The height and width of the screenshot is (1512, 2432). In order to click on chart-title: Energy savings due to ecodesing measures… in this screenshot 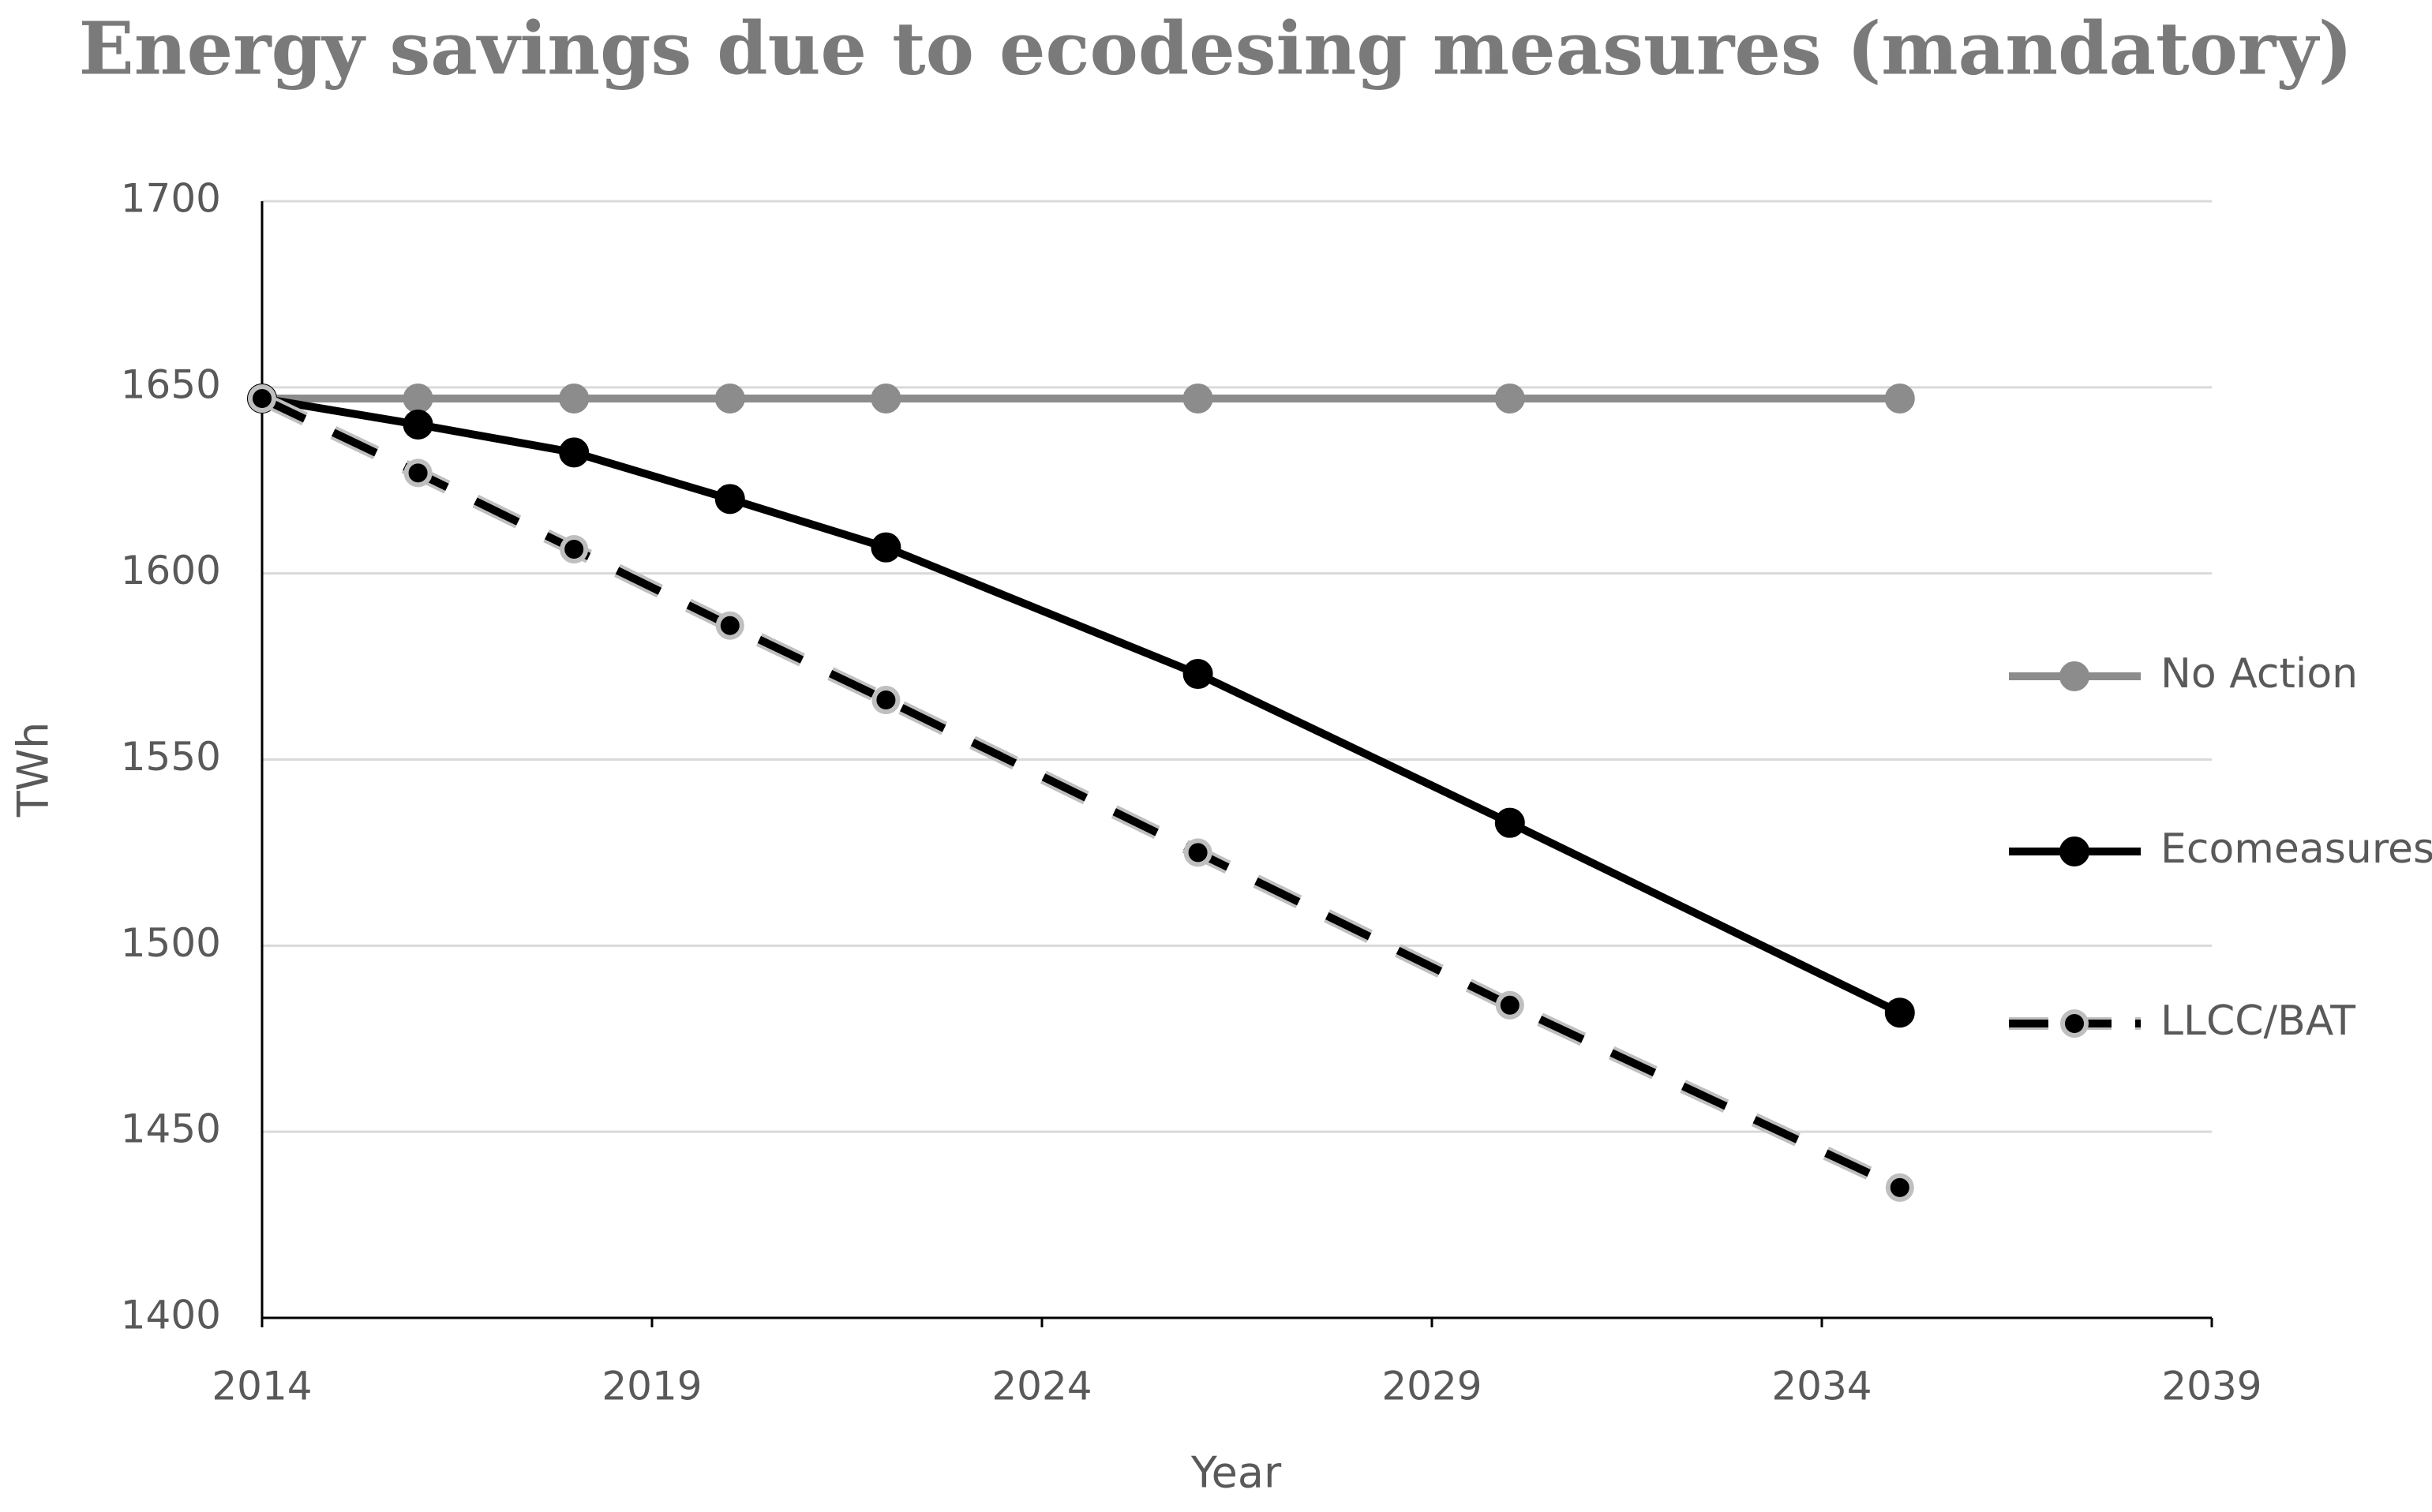, I will do `click(1216, 49)`.